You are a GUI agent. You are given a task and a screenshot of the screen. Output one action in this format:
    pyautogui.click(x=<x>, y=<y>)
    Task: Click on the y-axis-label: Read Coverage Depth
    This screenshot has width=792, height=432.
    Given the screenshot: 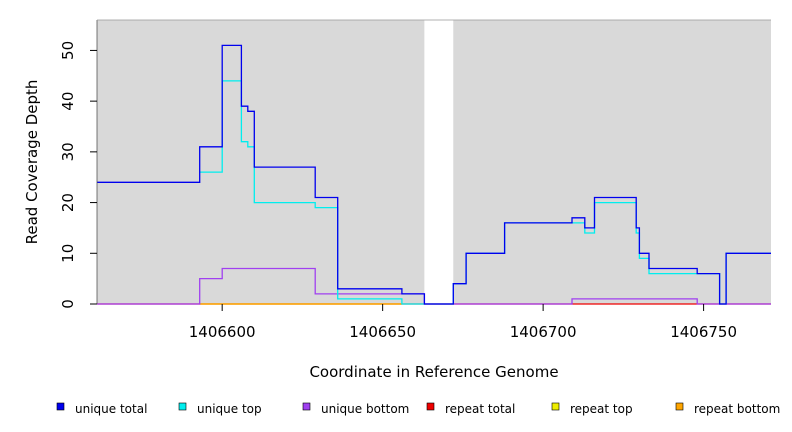 What is the action you would take?
    pyautogui.click(x=32, y=162)
    